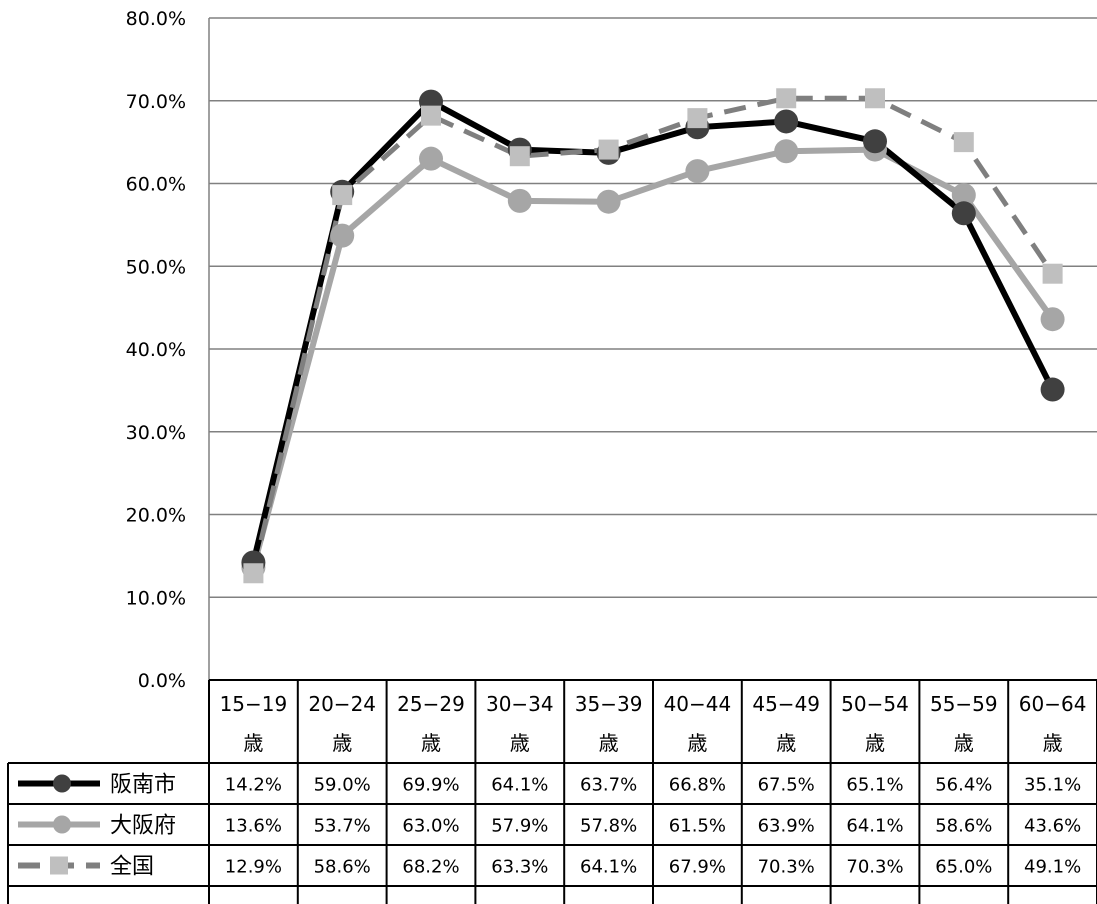 Image resolution: width=1097 pixels, height=904 pixels. I want to click on table-cell: 69.9%, so click(430, 785).